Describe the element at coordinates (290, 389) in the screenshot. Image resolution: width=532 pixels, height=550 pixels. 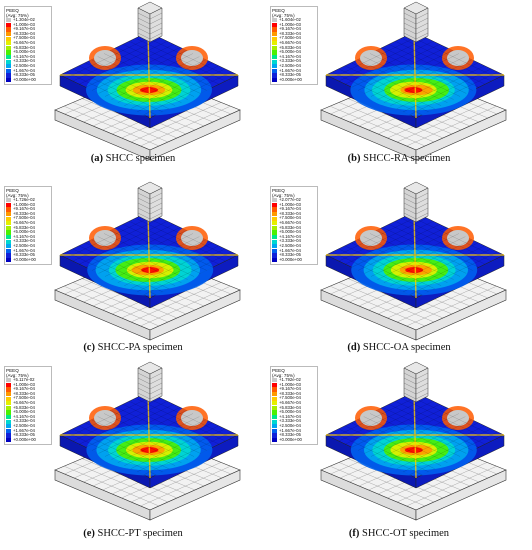
I see `legend-value: +9.167e-04` at that location.